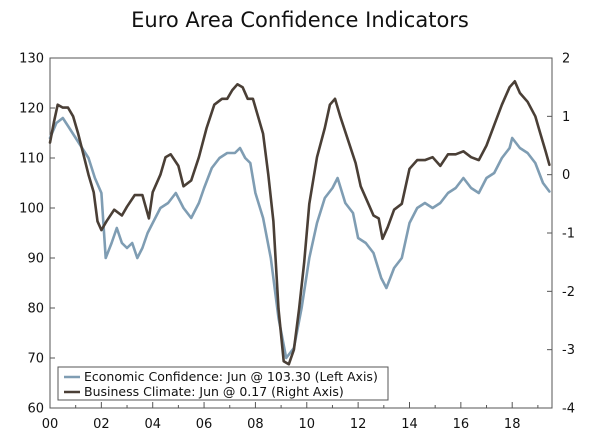 This screenshot has height=442, width=600. I want to click on right-axis-tick-label: -1, so click(568, 234).